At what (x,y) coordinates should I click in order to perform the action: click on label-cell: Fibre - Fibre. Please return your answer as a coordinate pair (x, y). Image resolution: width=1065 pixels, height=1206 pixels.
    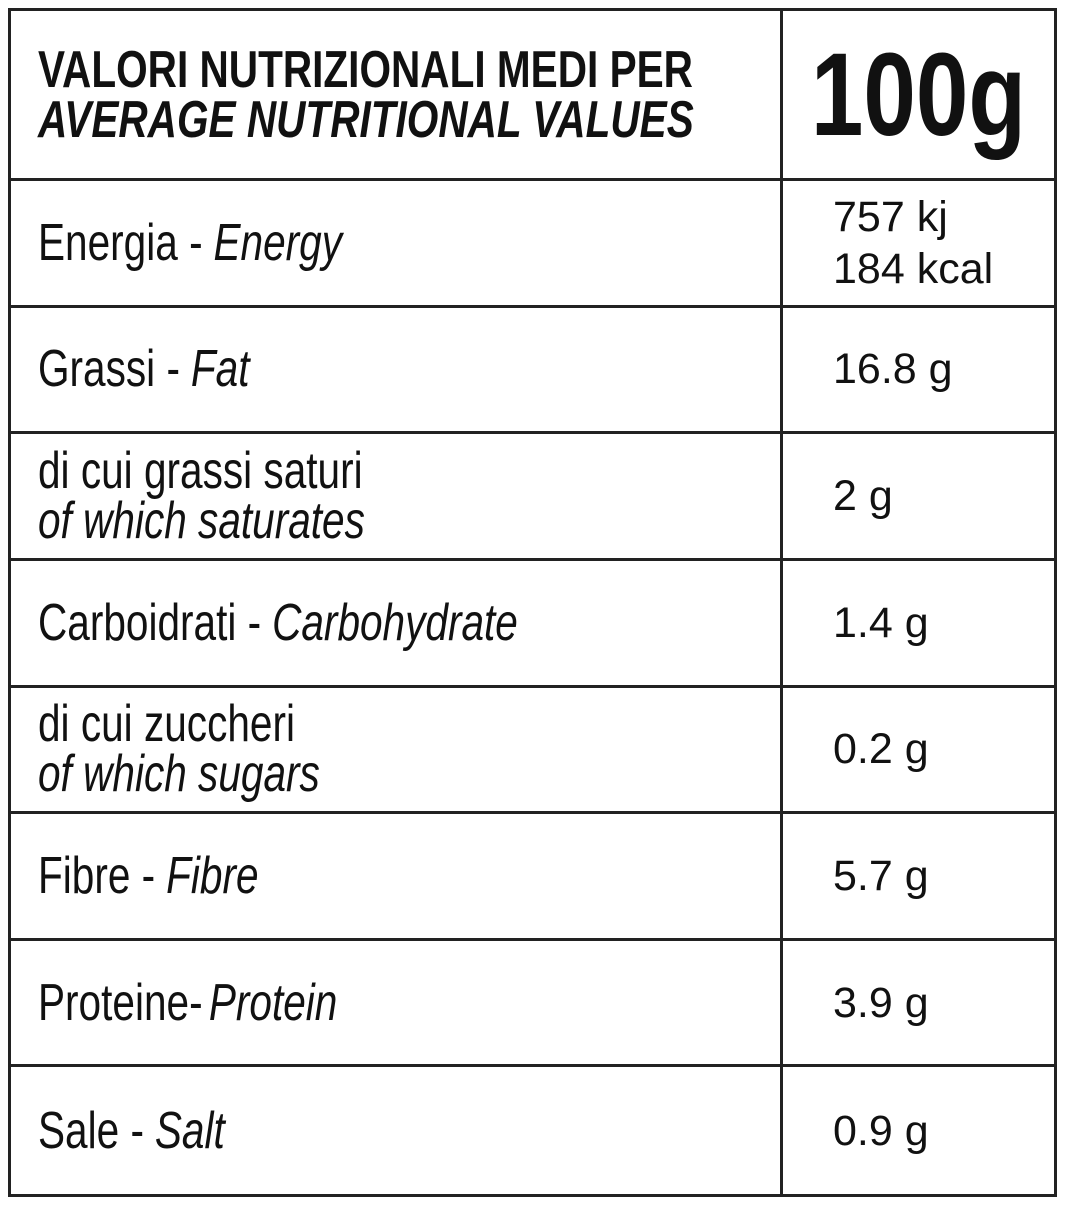
    Looking at the image, I should click on (408, 876).